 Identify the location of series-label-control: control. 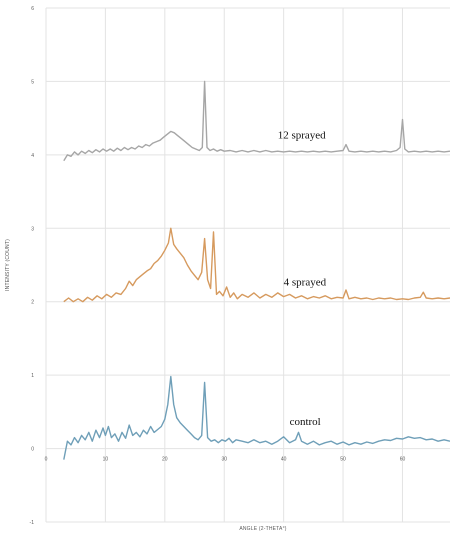
(305, 422).